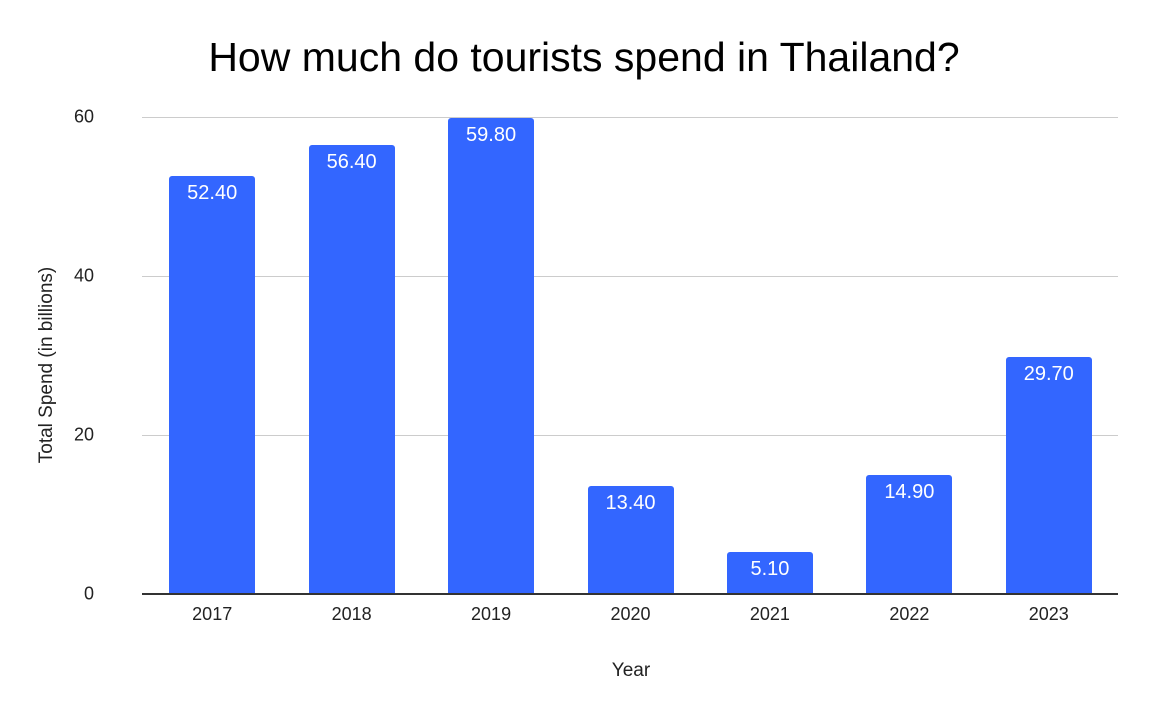 The height and width of the screenshot is (720, 1154). I want to click on x-tick-label: 2018, so click(351, 614).